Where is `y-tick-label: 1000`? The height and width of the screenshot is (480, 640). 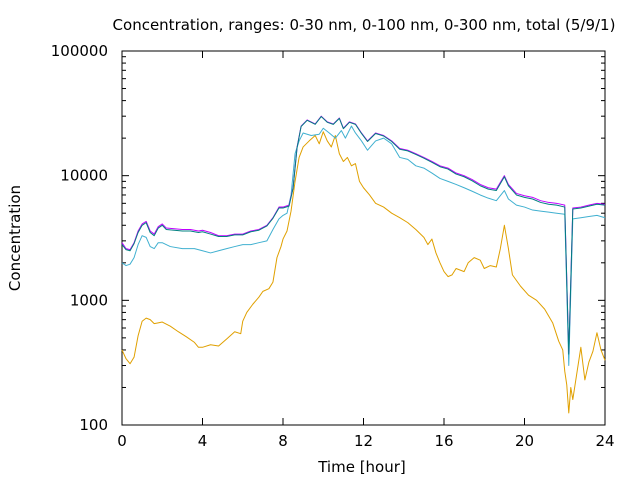 y-tick-label: 1000 is located at coordinates (89, 300).